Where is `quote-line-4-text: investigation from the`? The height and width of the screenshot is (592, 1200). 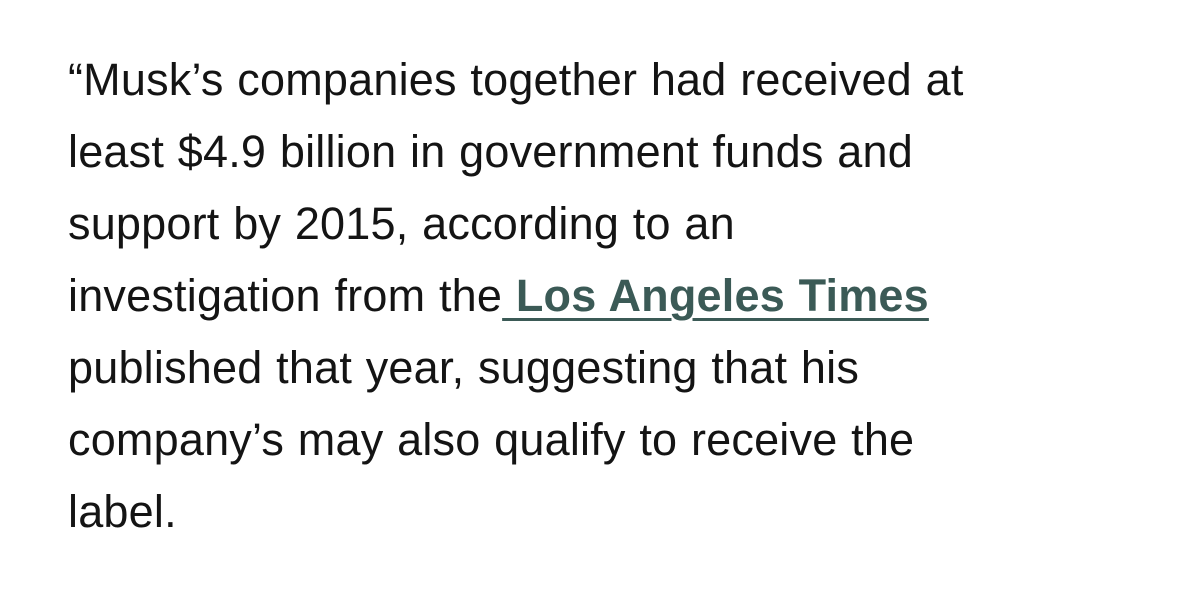 quote-line-4-text: investigation from the is located at coordinates (285, 295).